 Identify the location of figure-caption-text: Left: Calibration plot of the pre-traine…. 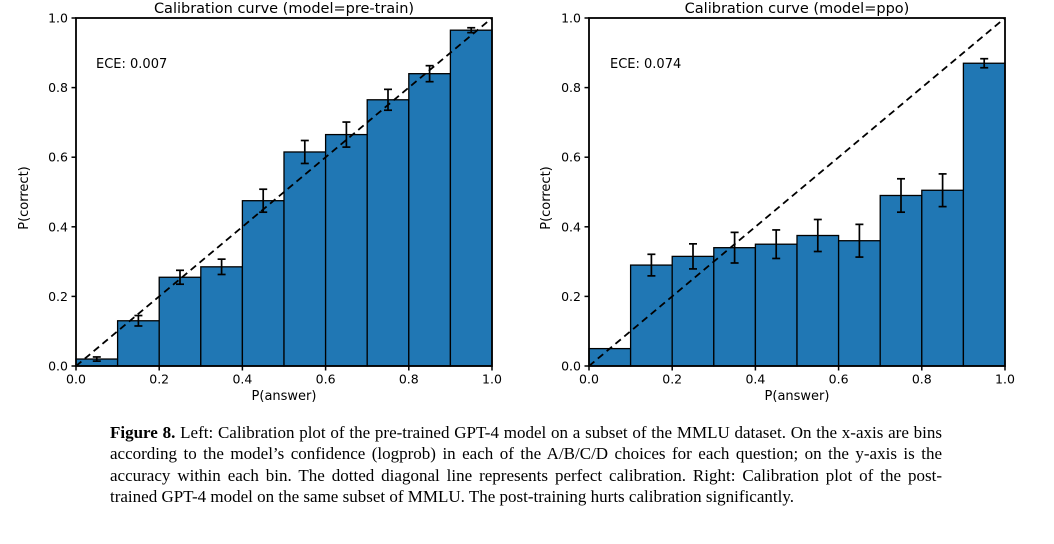
(526, 465).